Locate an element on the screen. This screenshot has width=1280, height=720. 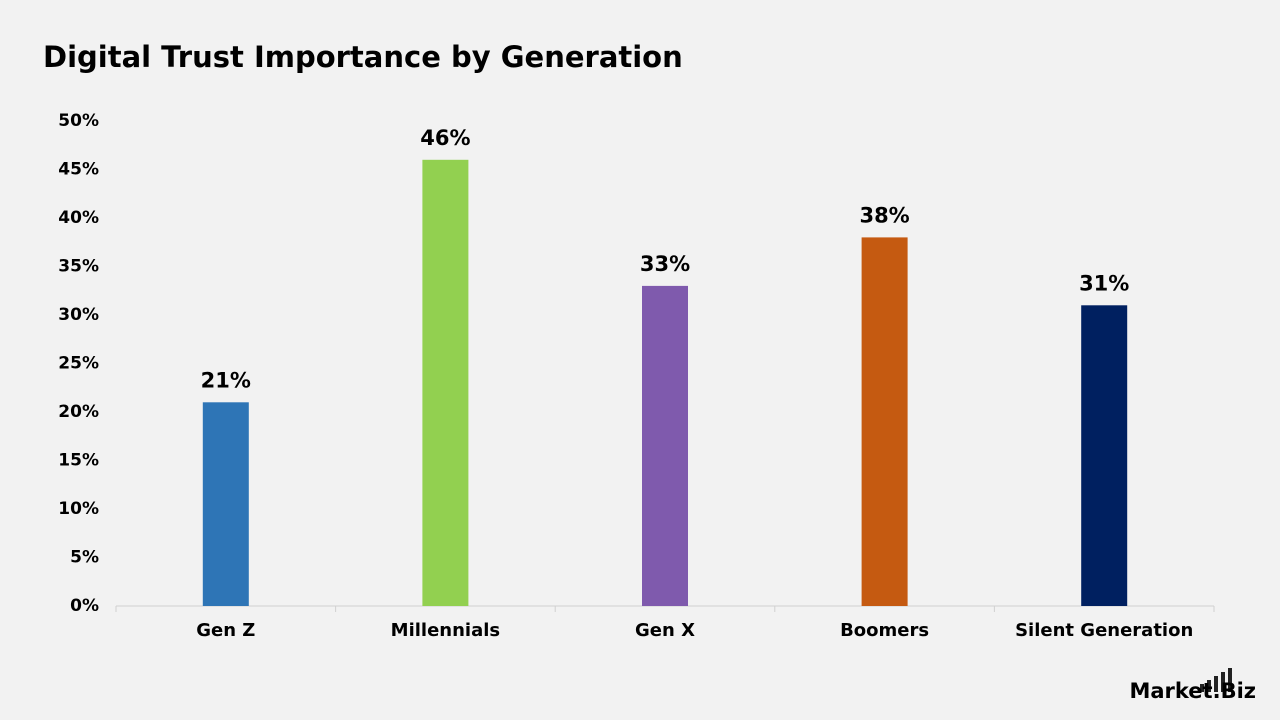
brand: Market.Biz is located at coordinates (1192, 691).